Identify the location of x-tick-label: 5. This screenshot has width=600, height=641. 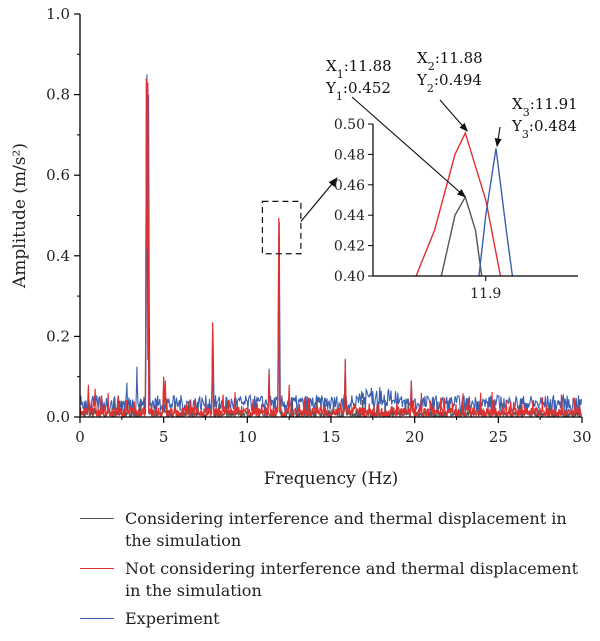
(164, 437).